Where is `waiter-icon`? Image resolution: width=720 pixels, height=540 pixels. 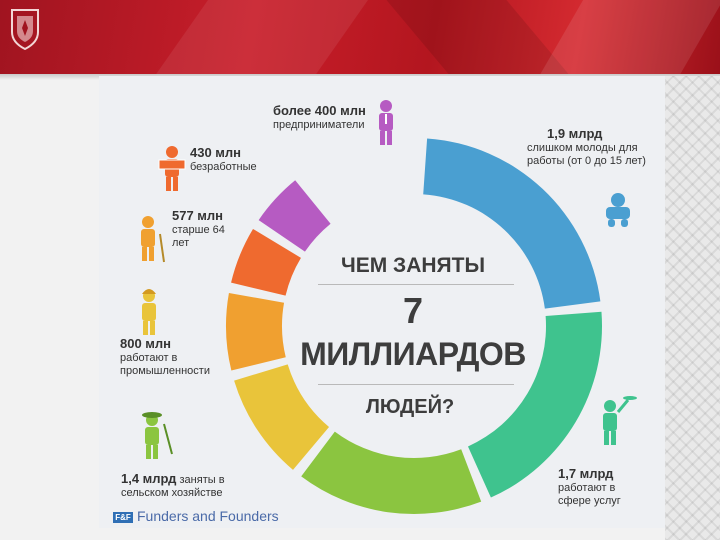
waiter-icon is located at coordinates (620, 420).